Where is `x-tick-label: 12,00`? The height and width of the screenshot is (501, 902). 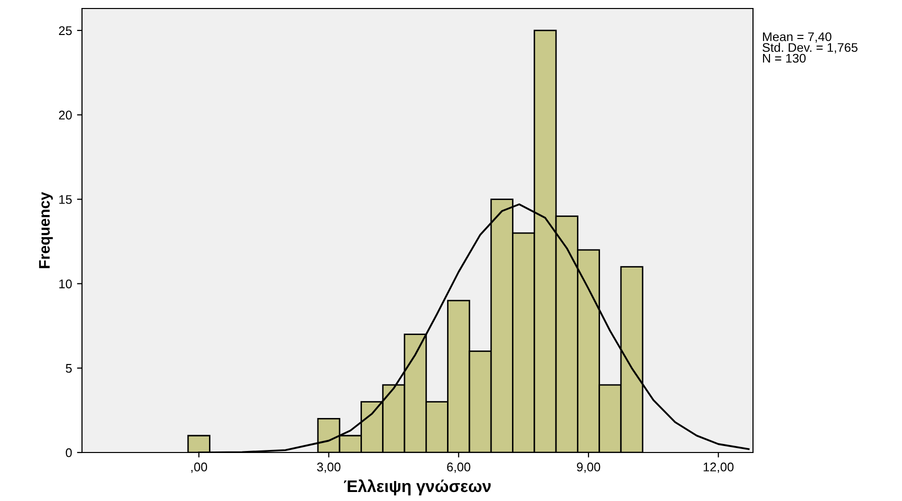 x-tick-label: 12,00 is located at coordinates (719, 467).